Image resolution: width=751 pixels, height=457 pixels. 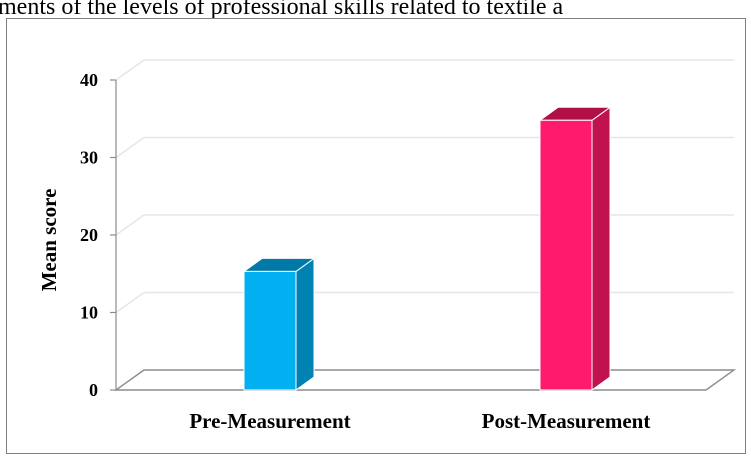 I want to click on y-axis, so click(x=113, y=235).